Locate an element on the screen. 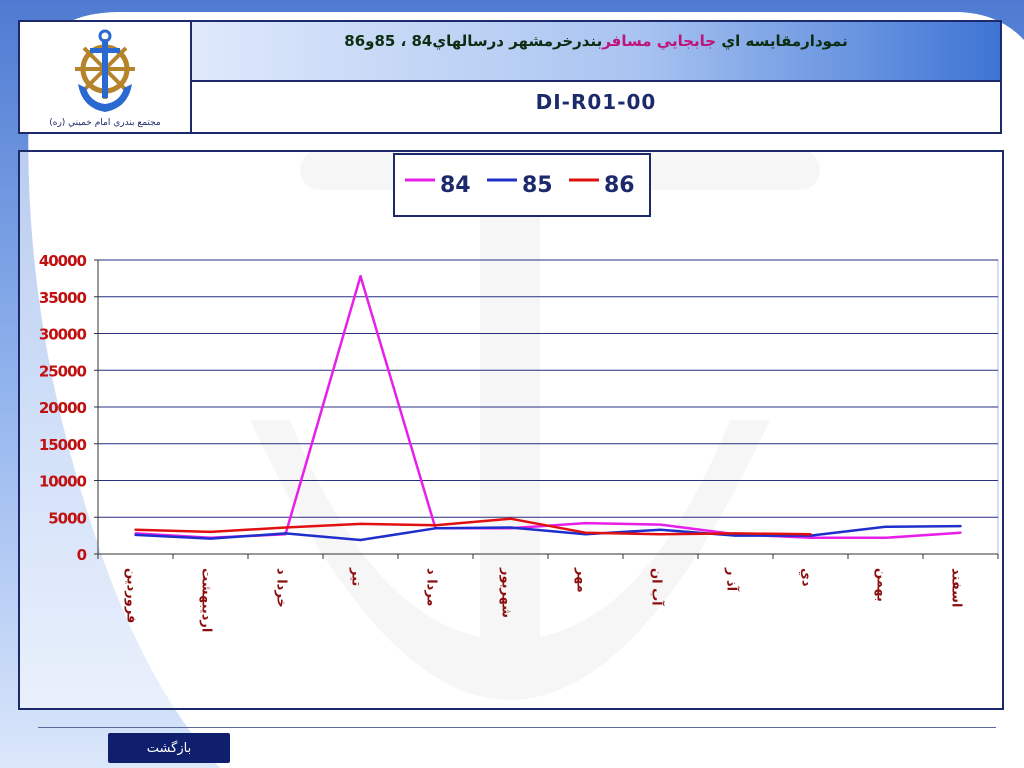  y-tick-label: 20000 is located at coordinates (63, 408).